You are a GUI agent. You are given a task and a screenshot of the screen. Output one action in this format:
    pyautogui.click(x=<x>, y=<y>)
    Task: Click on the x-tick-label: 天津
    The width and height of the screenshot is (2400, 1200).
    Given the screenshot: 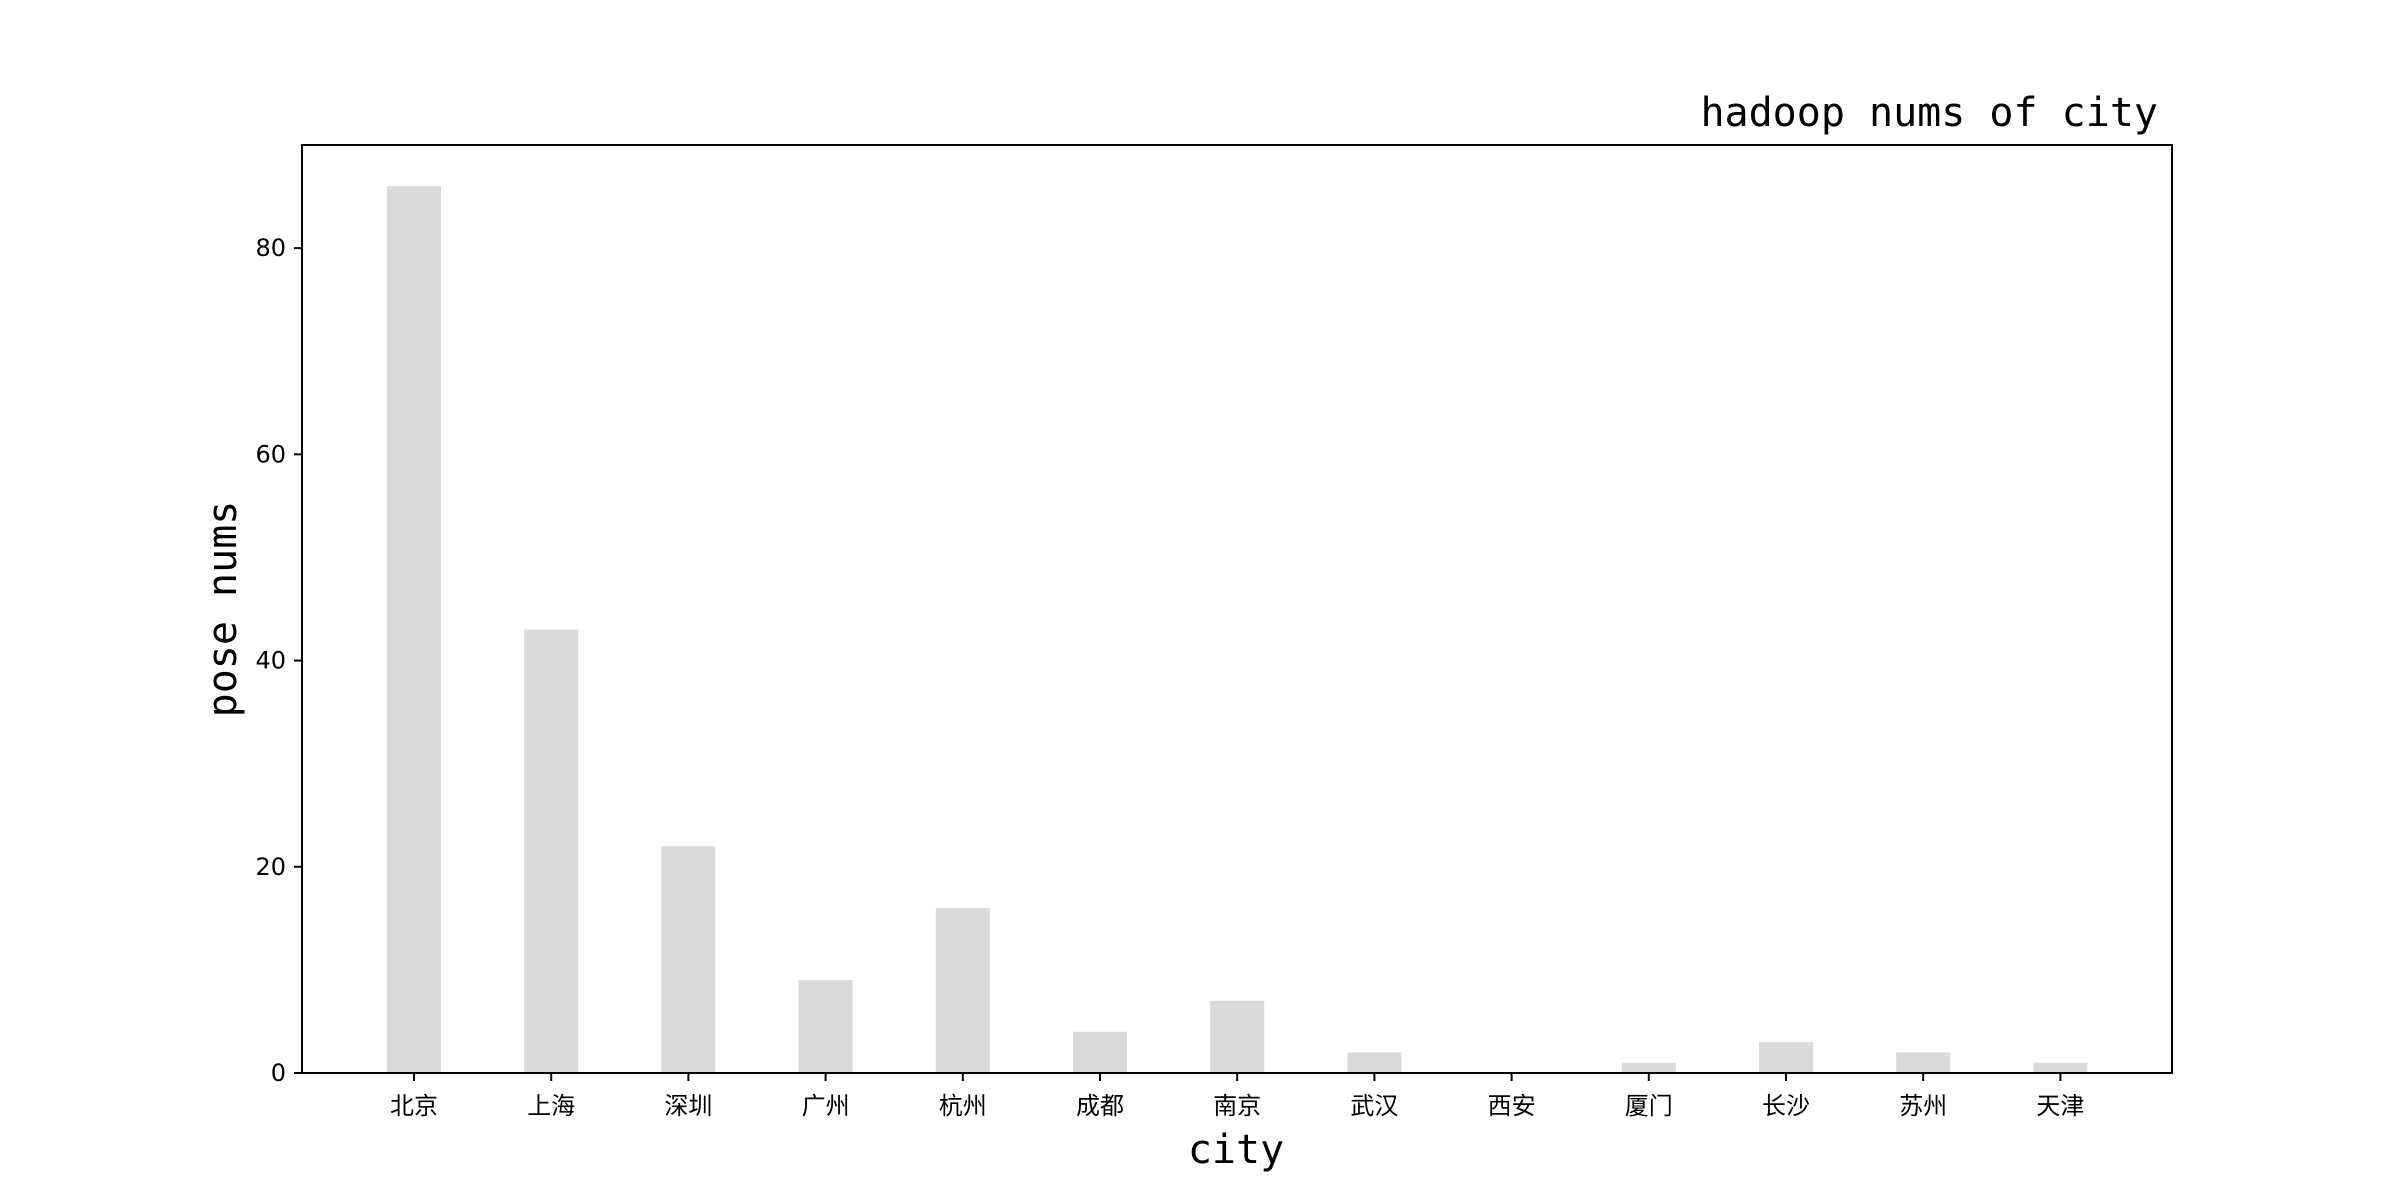 What is the action you would take?
    pyautogui.click(x=2060, y=1106)
    